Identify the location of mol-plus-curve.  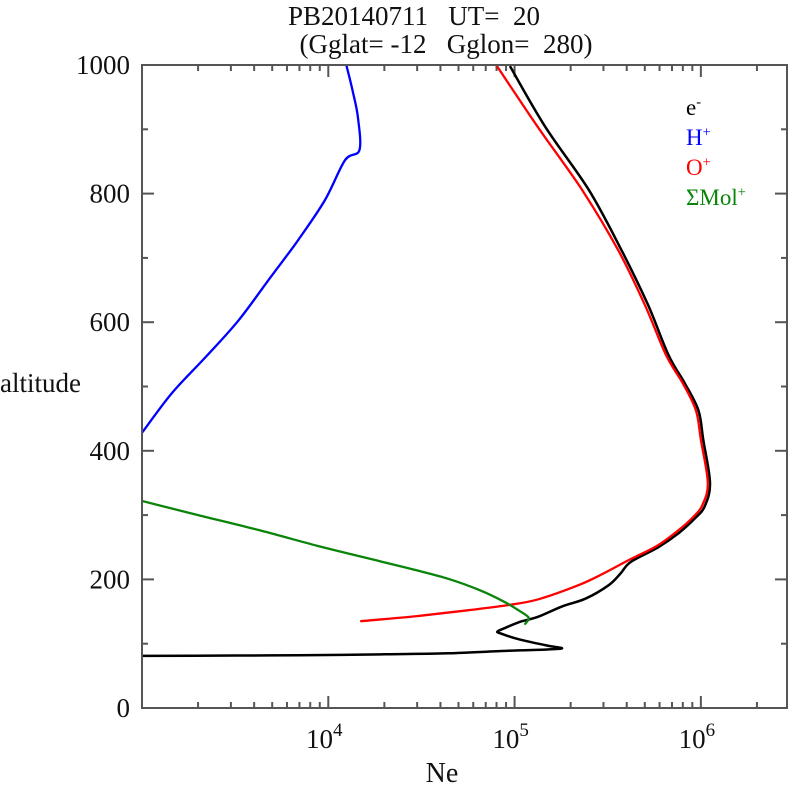
(336, 562).